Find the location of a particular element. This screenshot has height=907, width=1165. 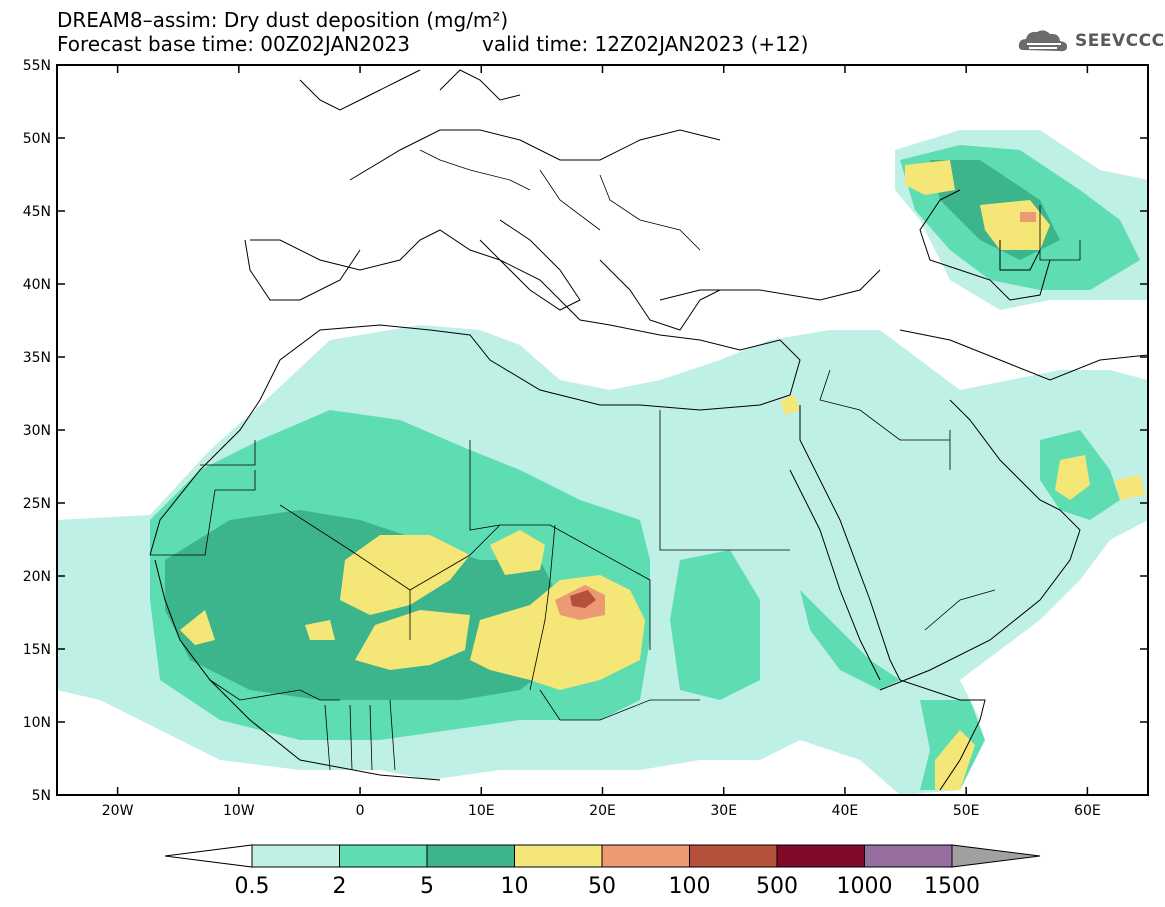

colorbar-label: 1000 is located at coordinates (865, 886).